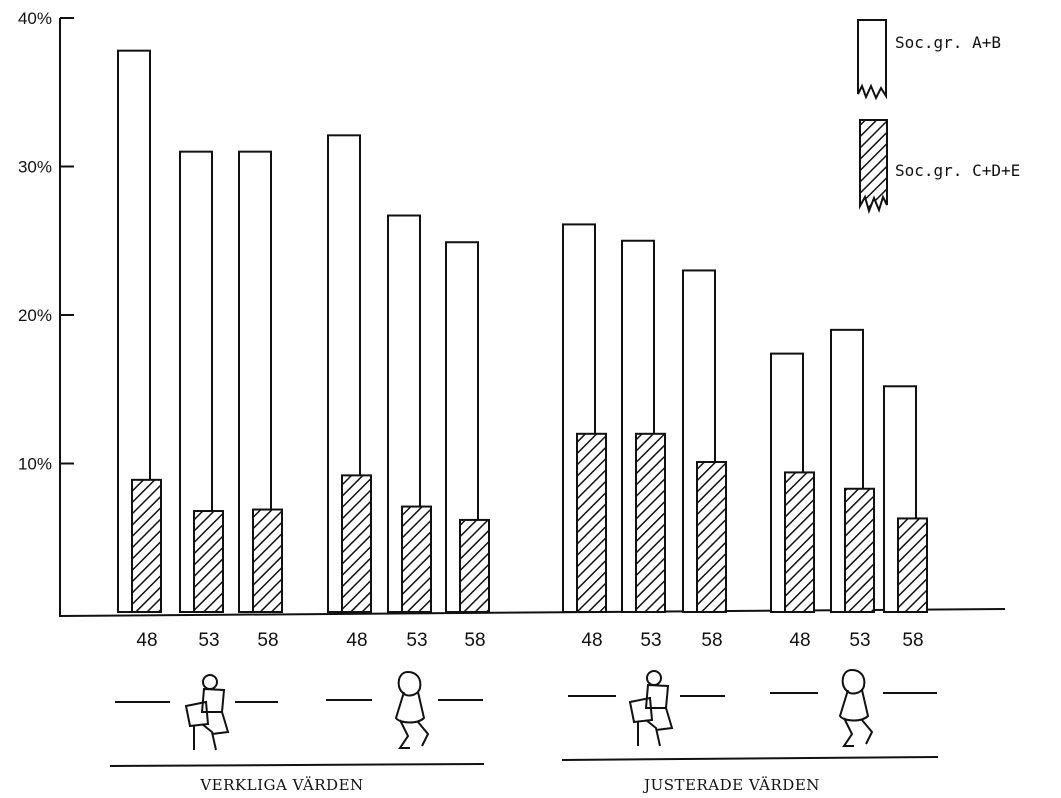 The width and height of the screenshot is (1061, 798). What do you see at coordinates (35, 464) in the screenshot?
I see `y-tick-label: 10%` at bounding box center [35, 464].